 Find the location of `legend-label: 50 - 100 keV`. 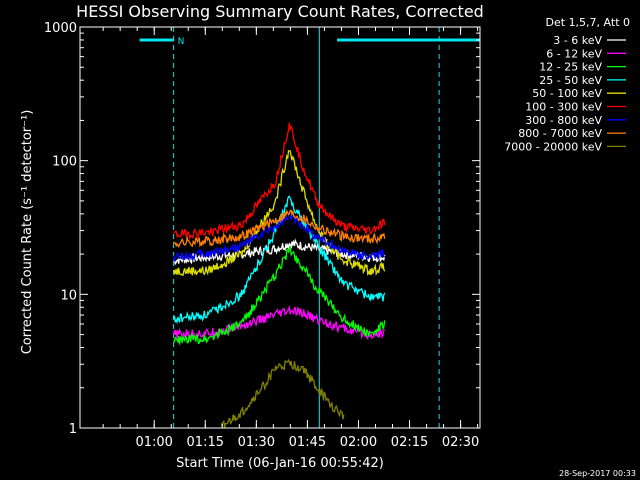

legend-label: 50 - 100 keV is located at coordinates (567, 93).